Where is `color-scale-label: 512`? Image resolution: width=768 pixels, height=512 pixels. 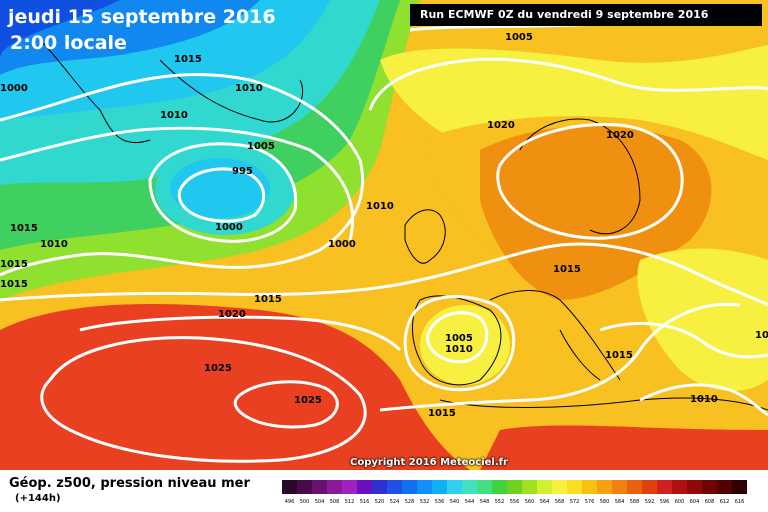 color-scale-label: 512 is located at coordinates (349, 502).